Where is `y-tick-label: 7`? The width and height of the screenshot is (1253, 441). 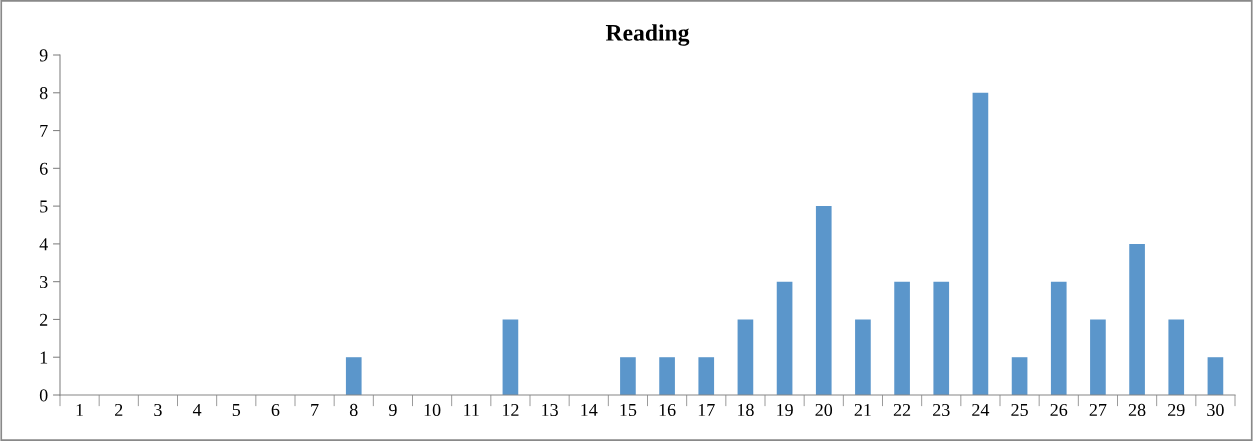
y-tick-label: 7 is located at coordinates (44, 131).